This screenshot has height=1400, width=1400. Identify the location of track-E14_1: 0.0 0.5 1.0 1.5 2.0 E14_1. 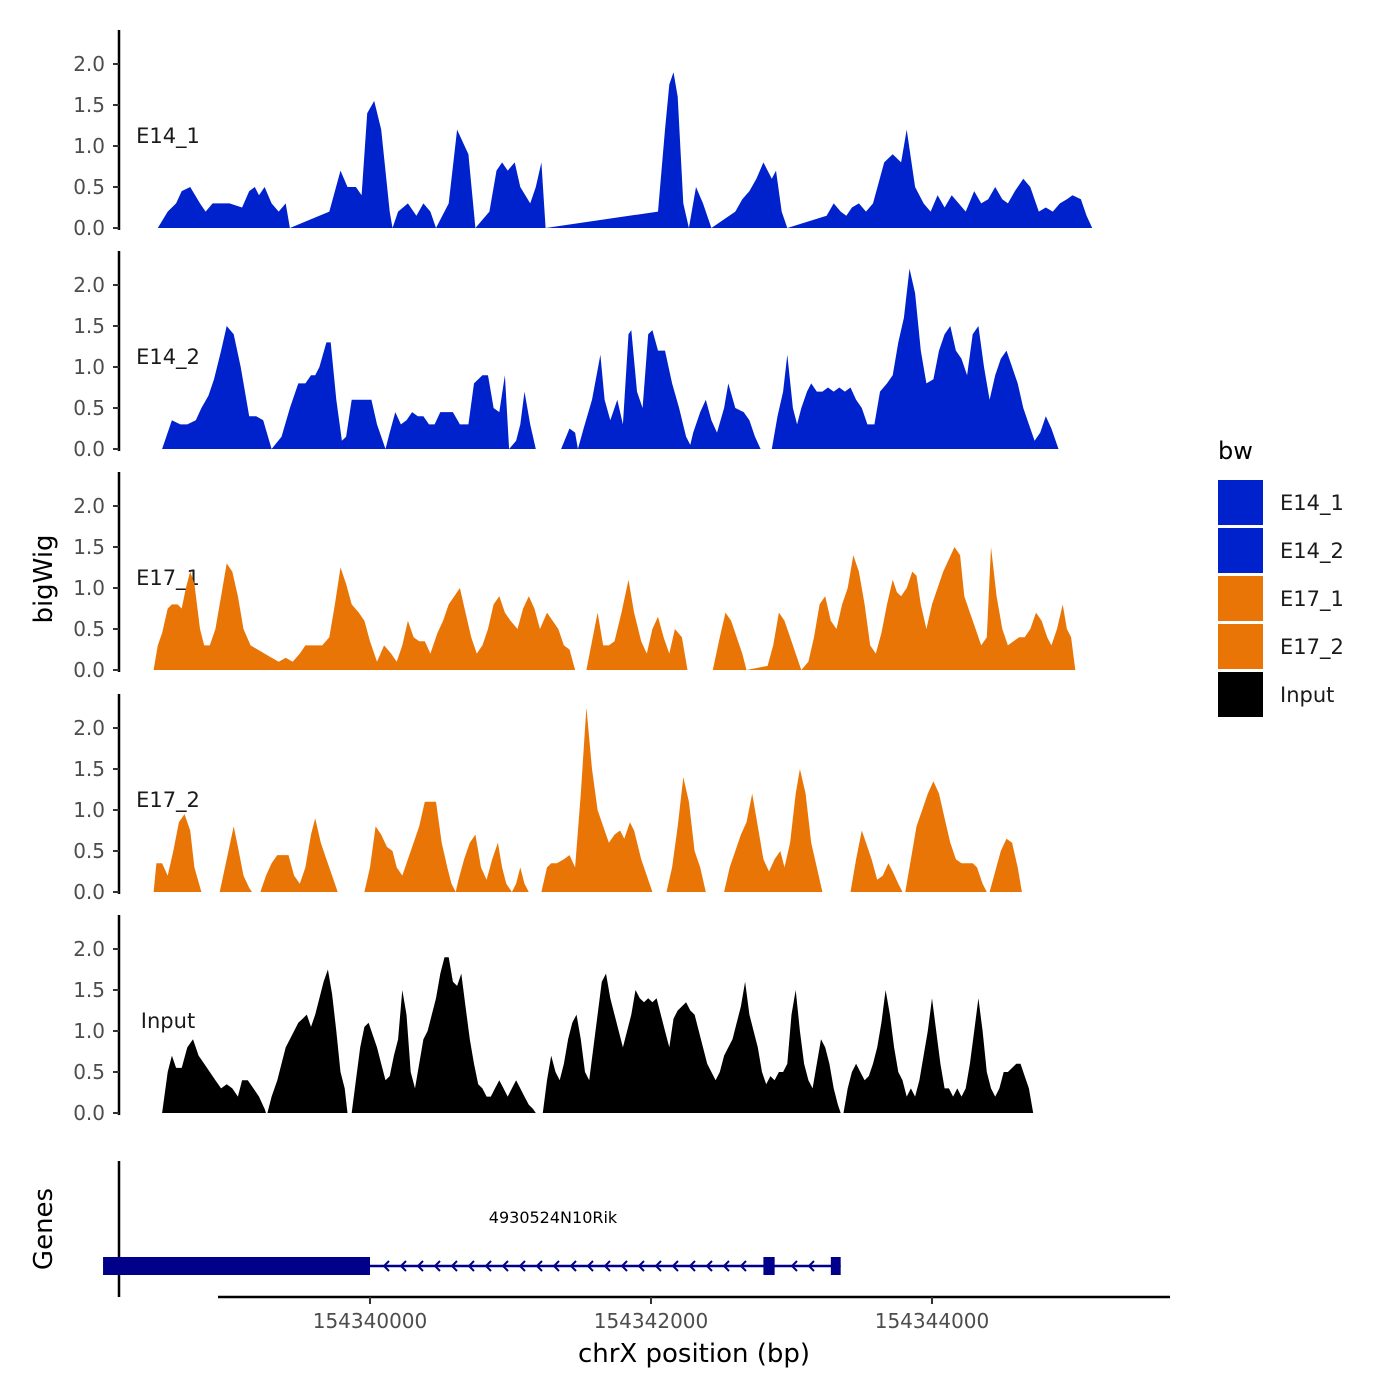
(583, 135).